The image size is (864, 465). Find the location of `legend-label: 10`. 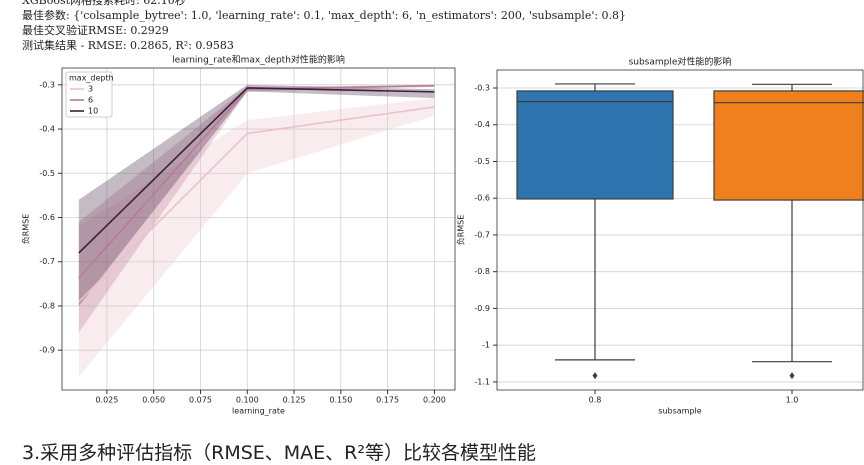

legend-label: 10 is located at coordinates (93, 111).